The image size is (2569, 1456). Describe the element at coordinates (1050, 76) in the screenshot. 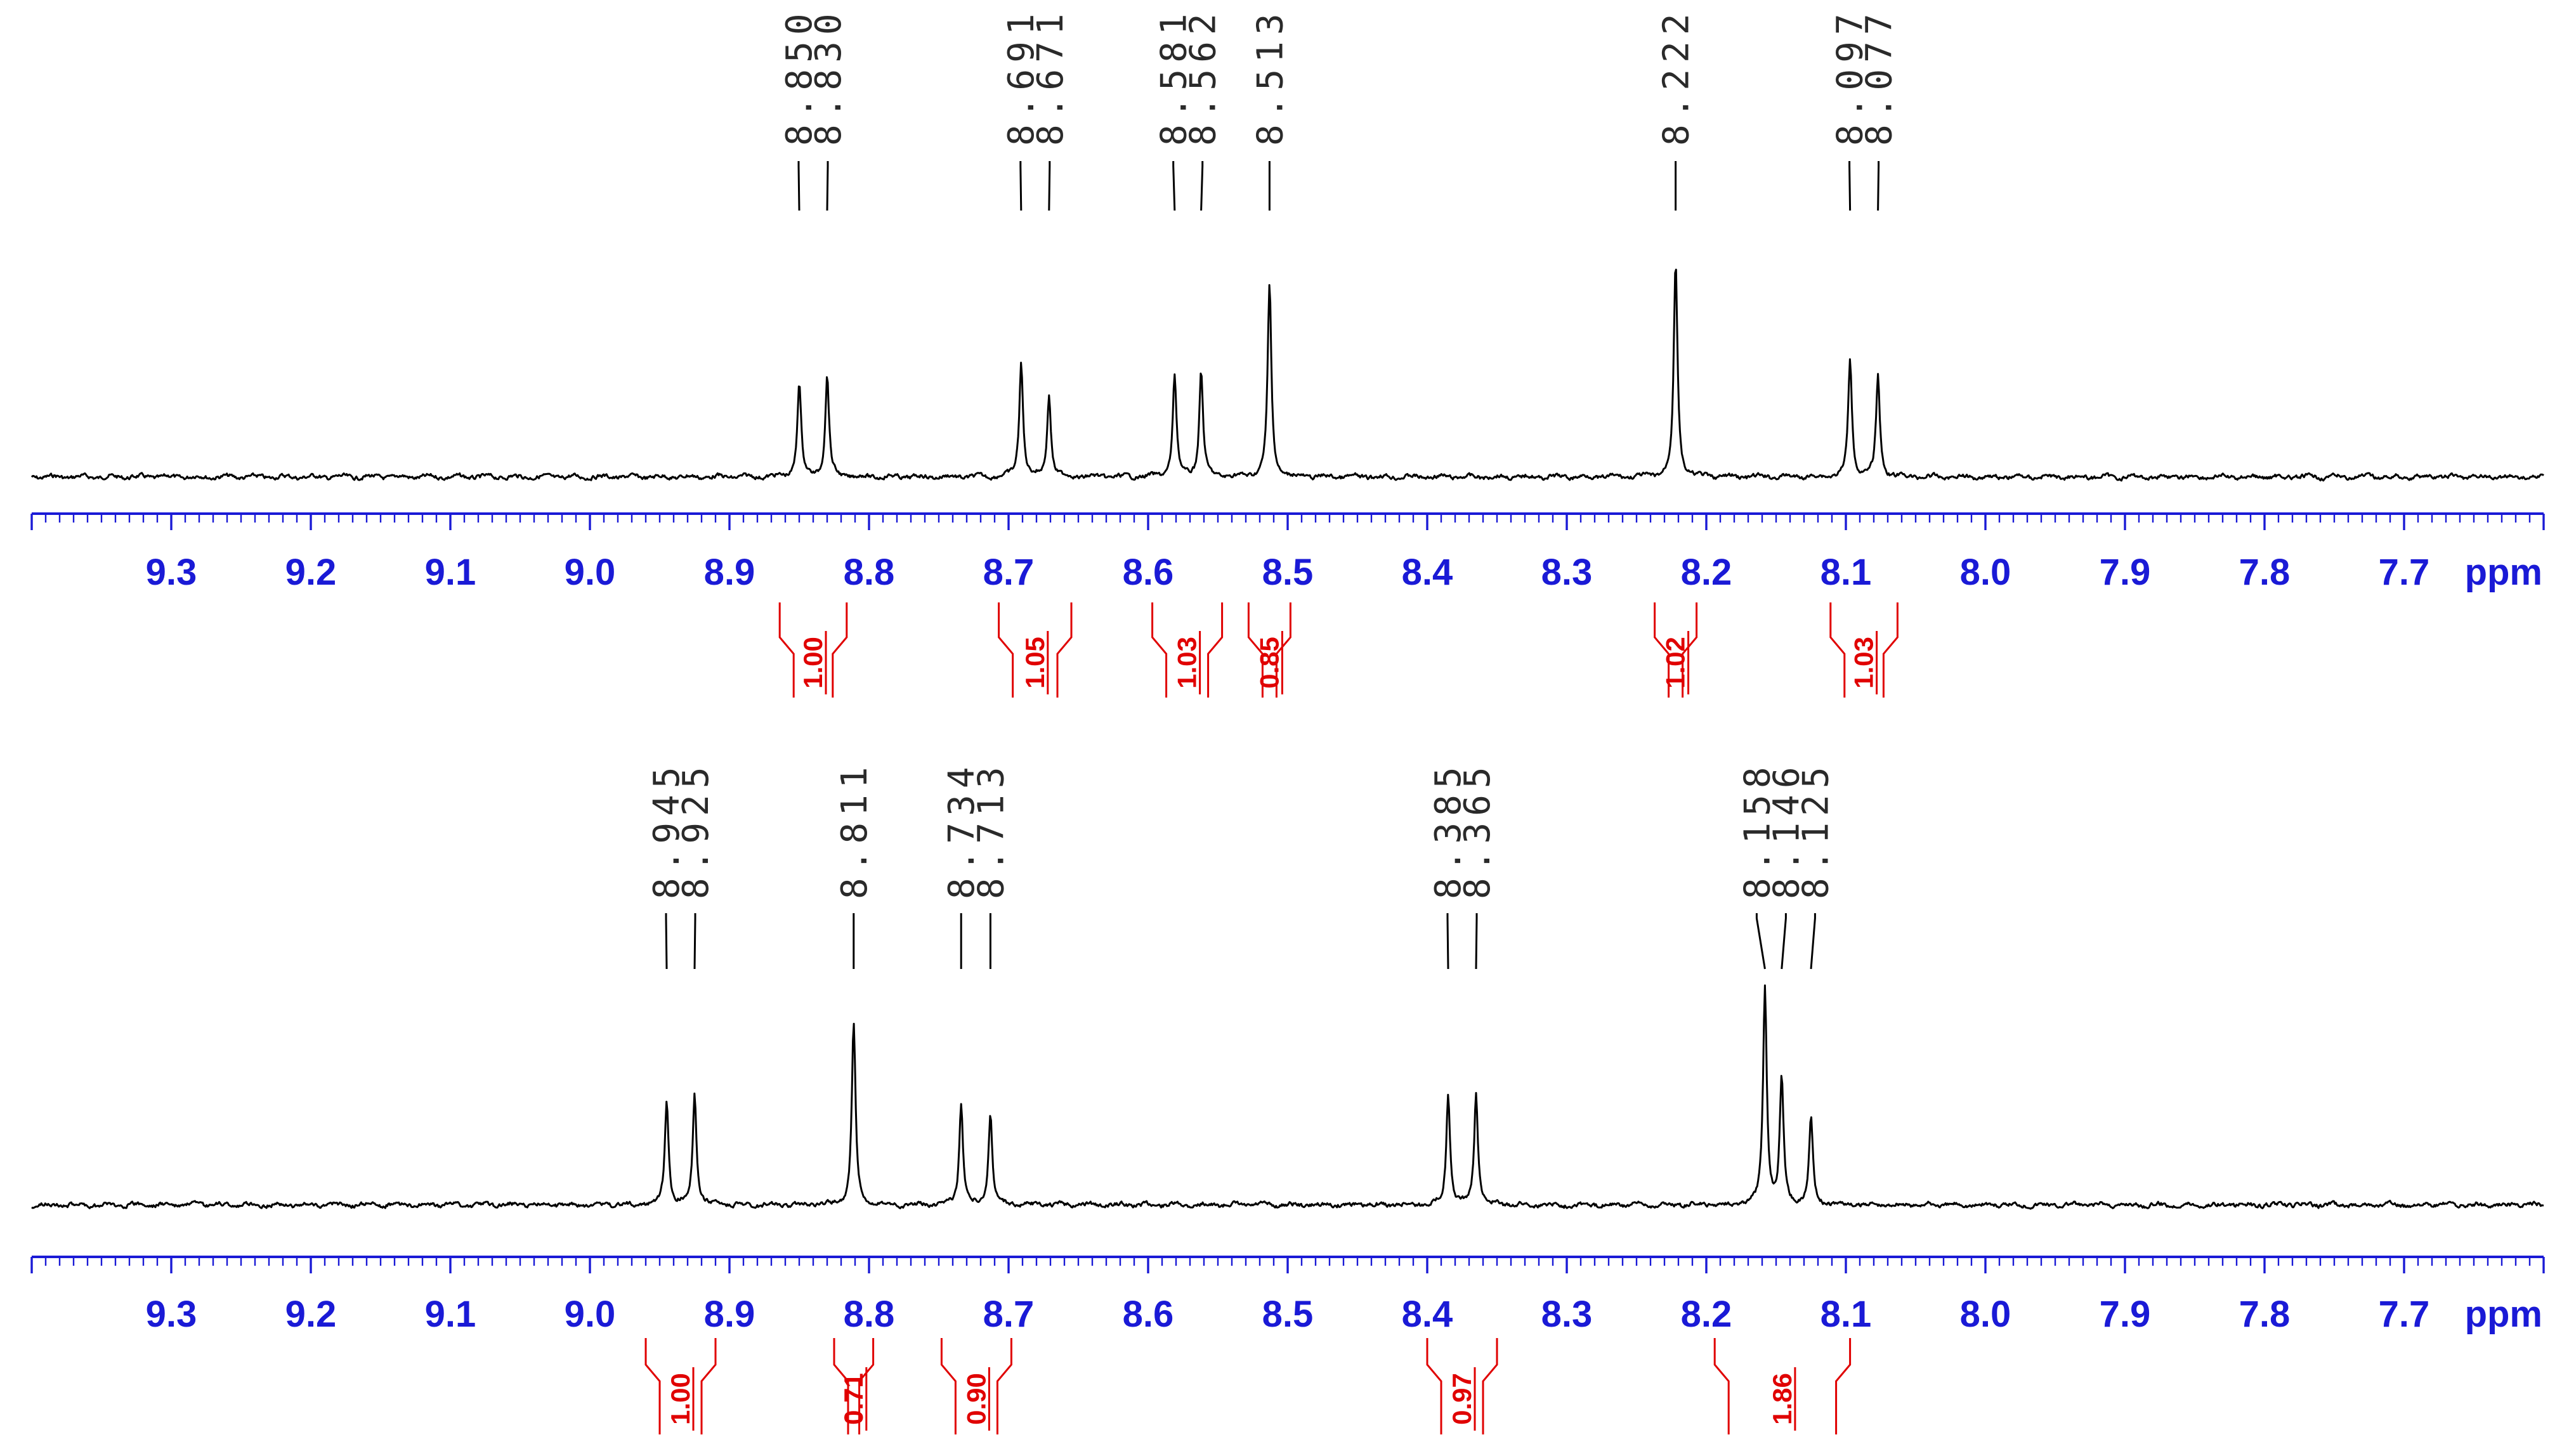

I see `peak-shift-label: 8.671` at that location.